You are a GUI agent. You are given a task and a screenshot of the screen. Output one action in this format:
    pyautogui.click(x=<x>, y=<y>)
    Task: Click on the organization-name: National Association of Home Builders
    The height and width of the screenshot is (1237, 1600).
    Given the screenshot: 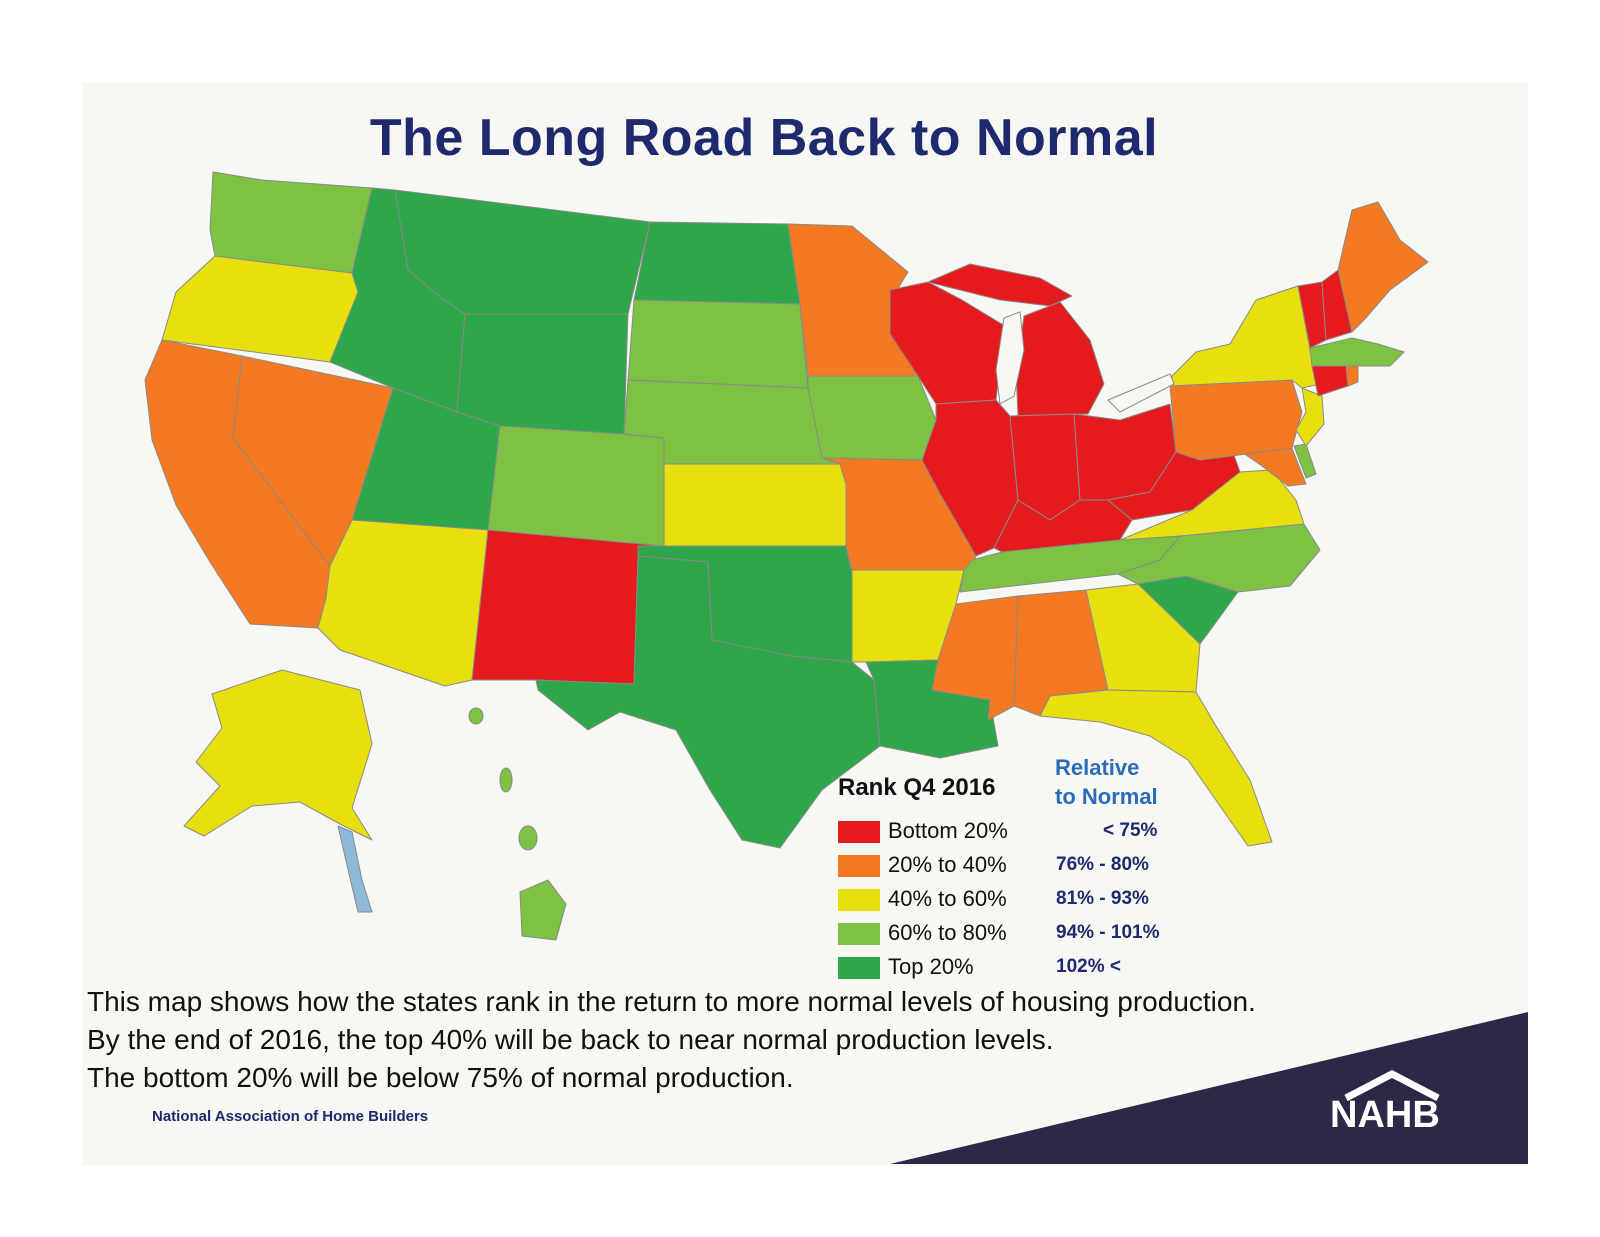 What is the action you would take?
    pyautogui.click(x=290, y=1116)
    